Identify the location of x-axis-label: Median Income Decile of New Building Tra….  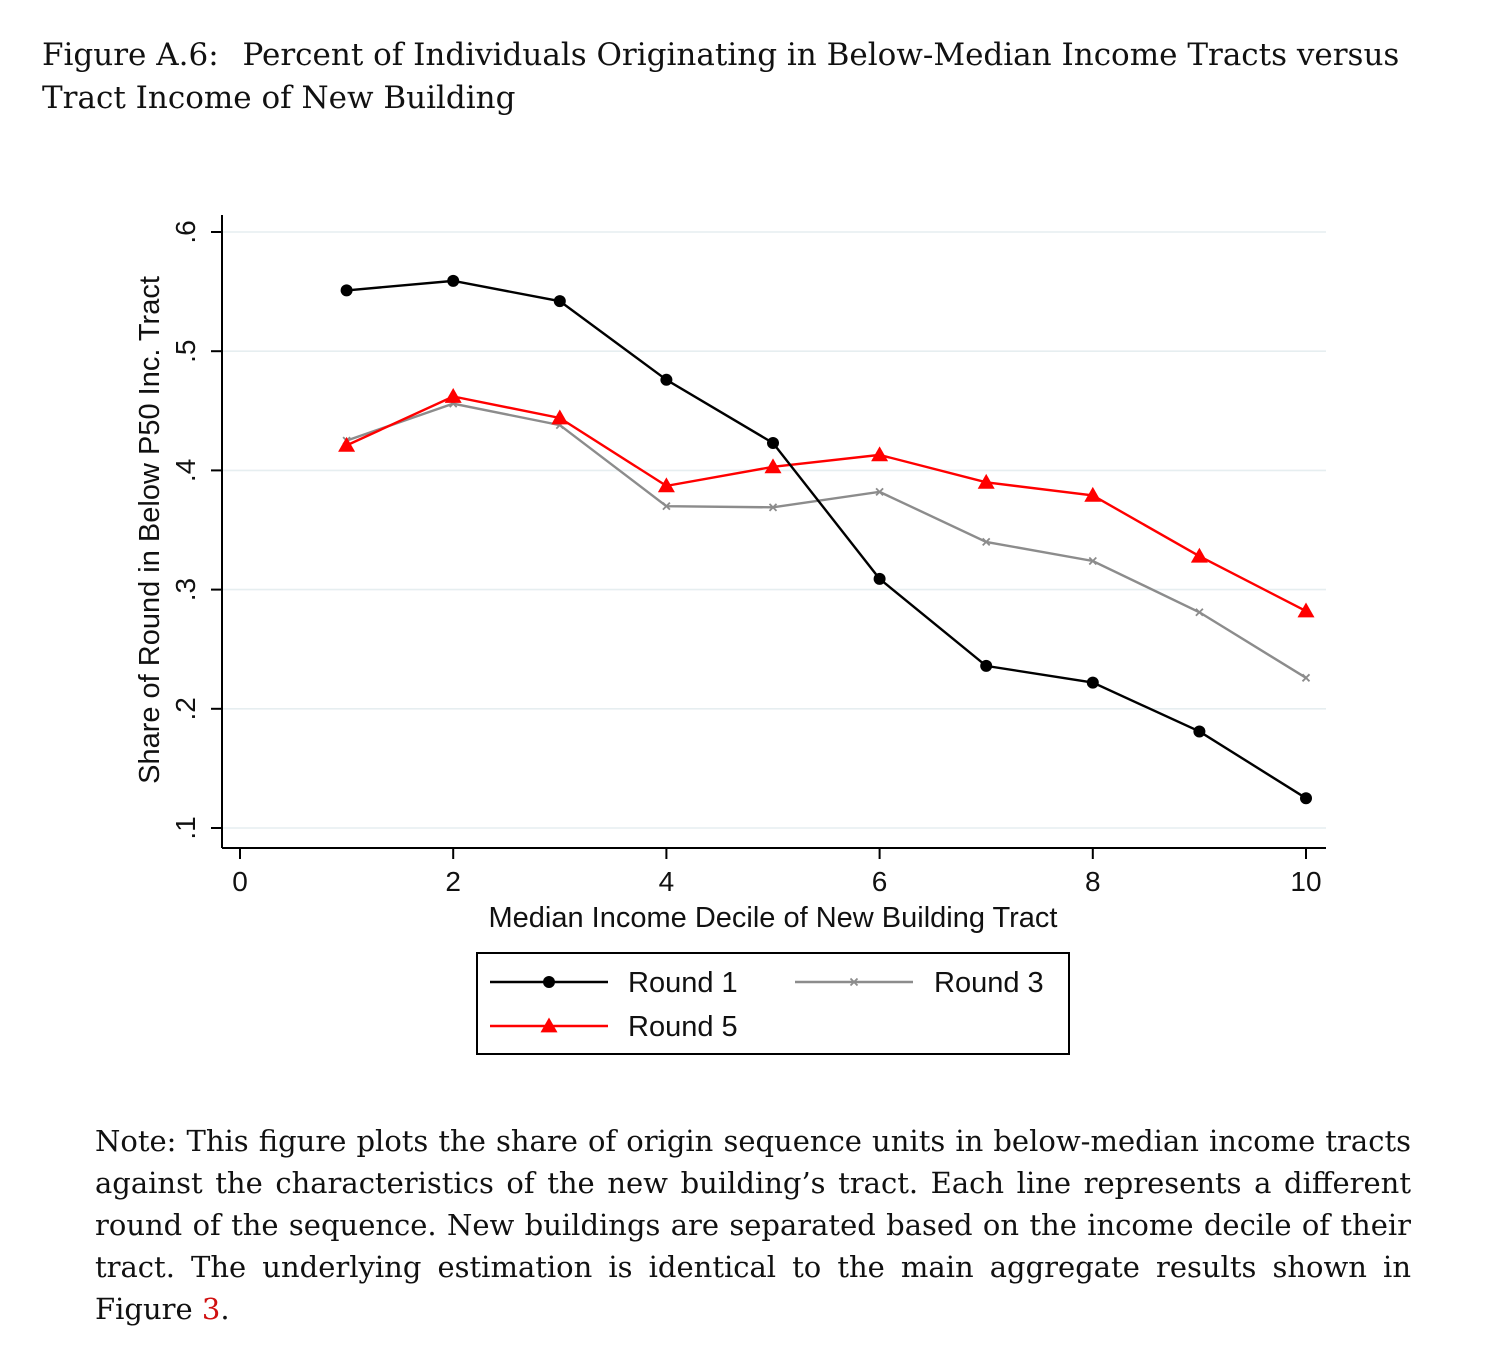
(773, 918).